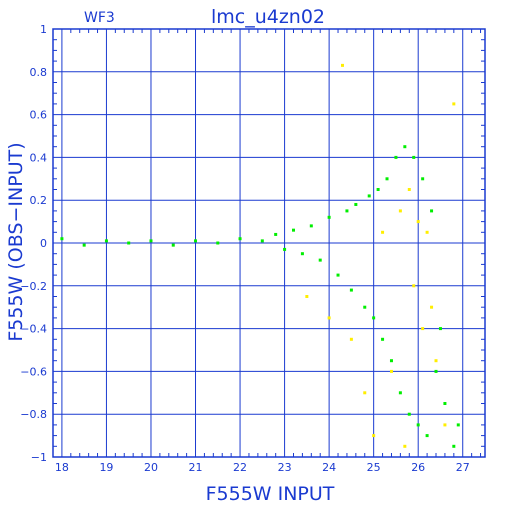  Describe the element at coordinates (33, 286) in the screenshot. I see `y-tick-label: −0.2` at that location.